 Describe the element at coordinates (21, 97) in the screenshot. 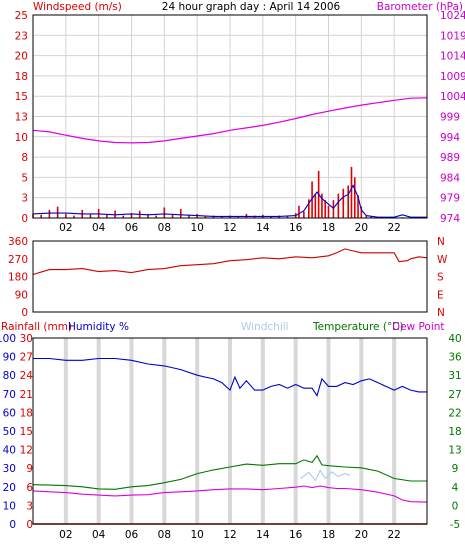

I see `windspeed-tick-label: 15` at that location.